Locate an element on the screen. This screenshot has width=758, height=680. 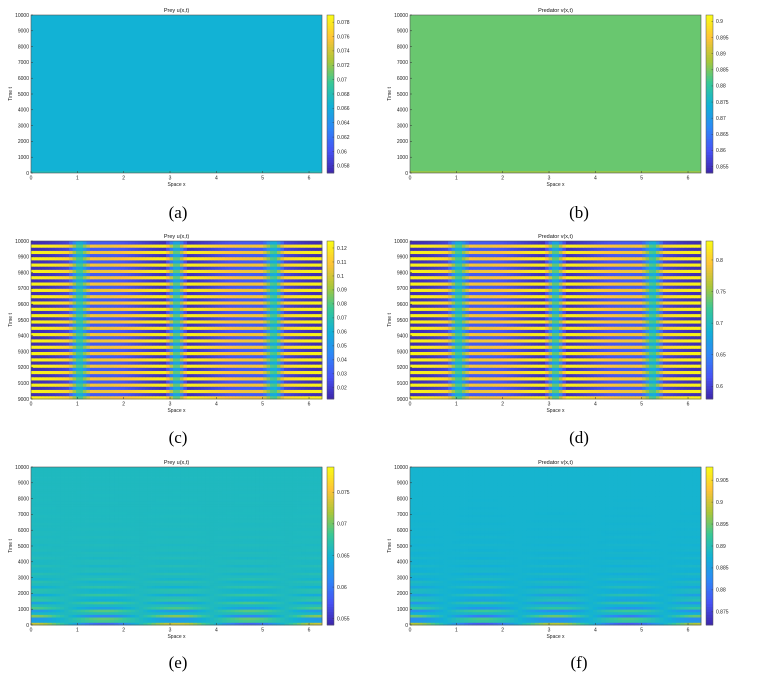
field-a is located at coordinates (176, 94).